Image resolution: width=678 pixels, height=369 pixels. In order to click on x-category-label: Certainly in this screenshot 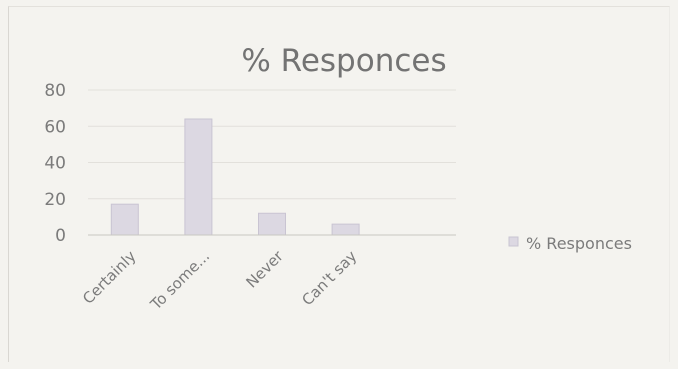, I will do `click(109, 277)`.